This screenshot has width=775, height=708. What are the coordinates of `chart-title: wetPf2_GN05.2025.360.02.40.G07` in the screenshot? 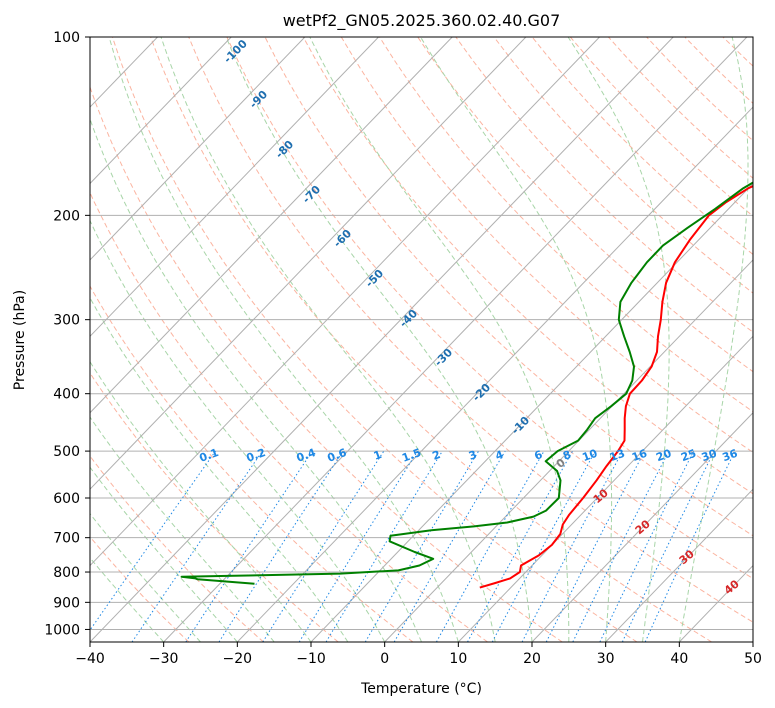 It's located at (422, 21).